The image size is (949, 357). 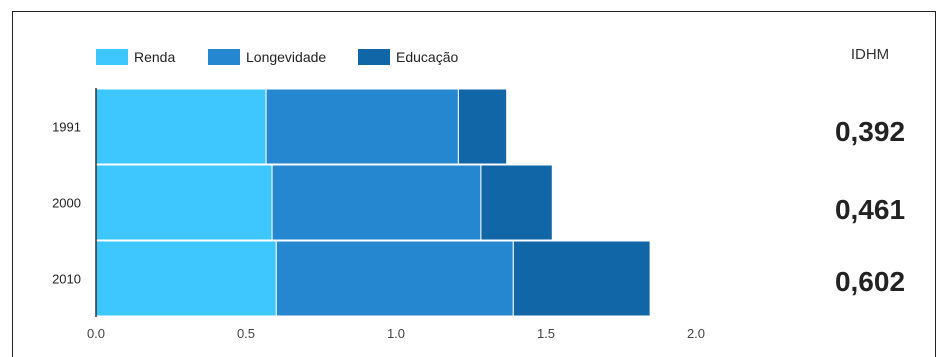 I want to click on legend-label-1: Longevidade, so click(x=286, y=57).